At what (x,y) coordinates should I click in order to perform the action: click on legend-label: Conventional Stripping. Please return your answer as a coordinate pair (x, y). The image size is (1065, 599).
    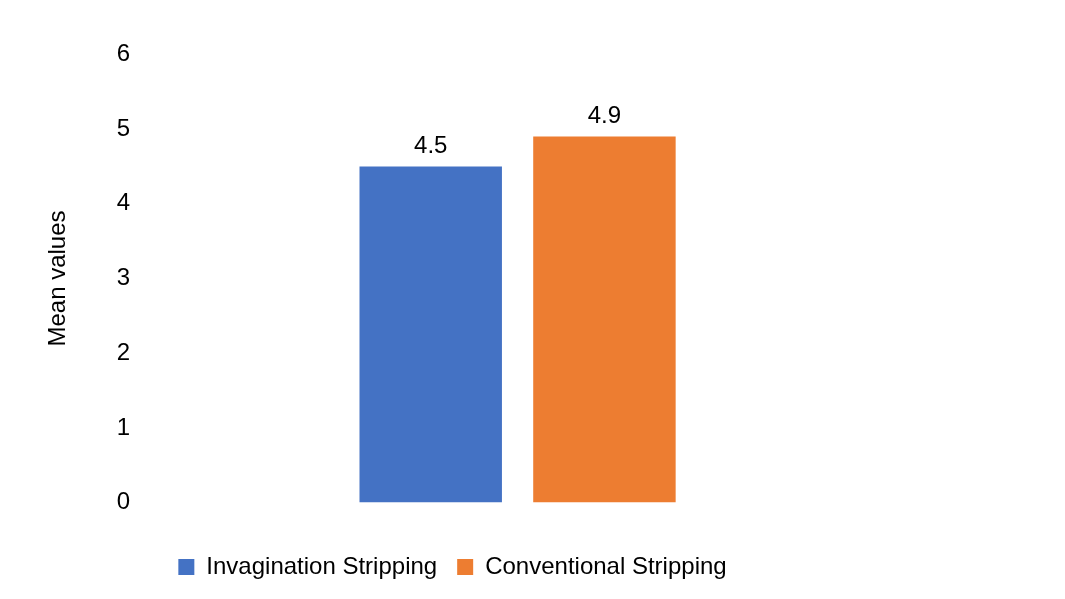
    Looking at the image, I should click on (606, 565).